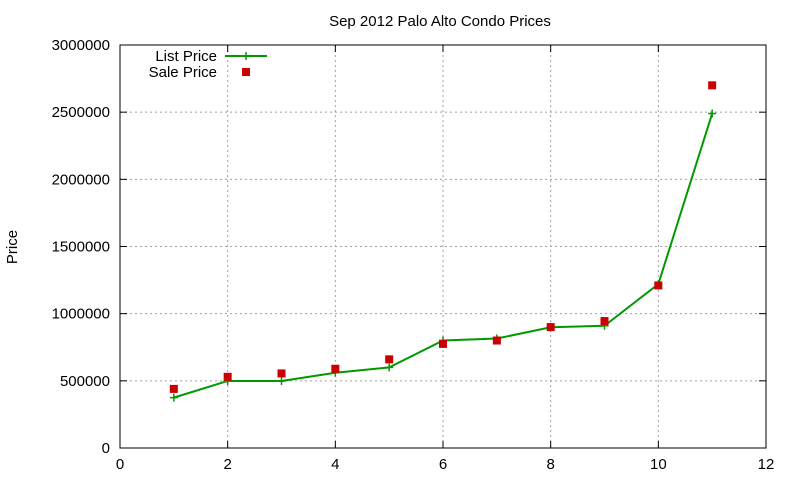  What do you see at coordinates (81, 45) in the screenshot?
I see `y-tick-label: 3000000` at bounding box center [81, 45].